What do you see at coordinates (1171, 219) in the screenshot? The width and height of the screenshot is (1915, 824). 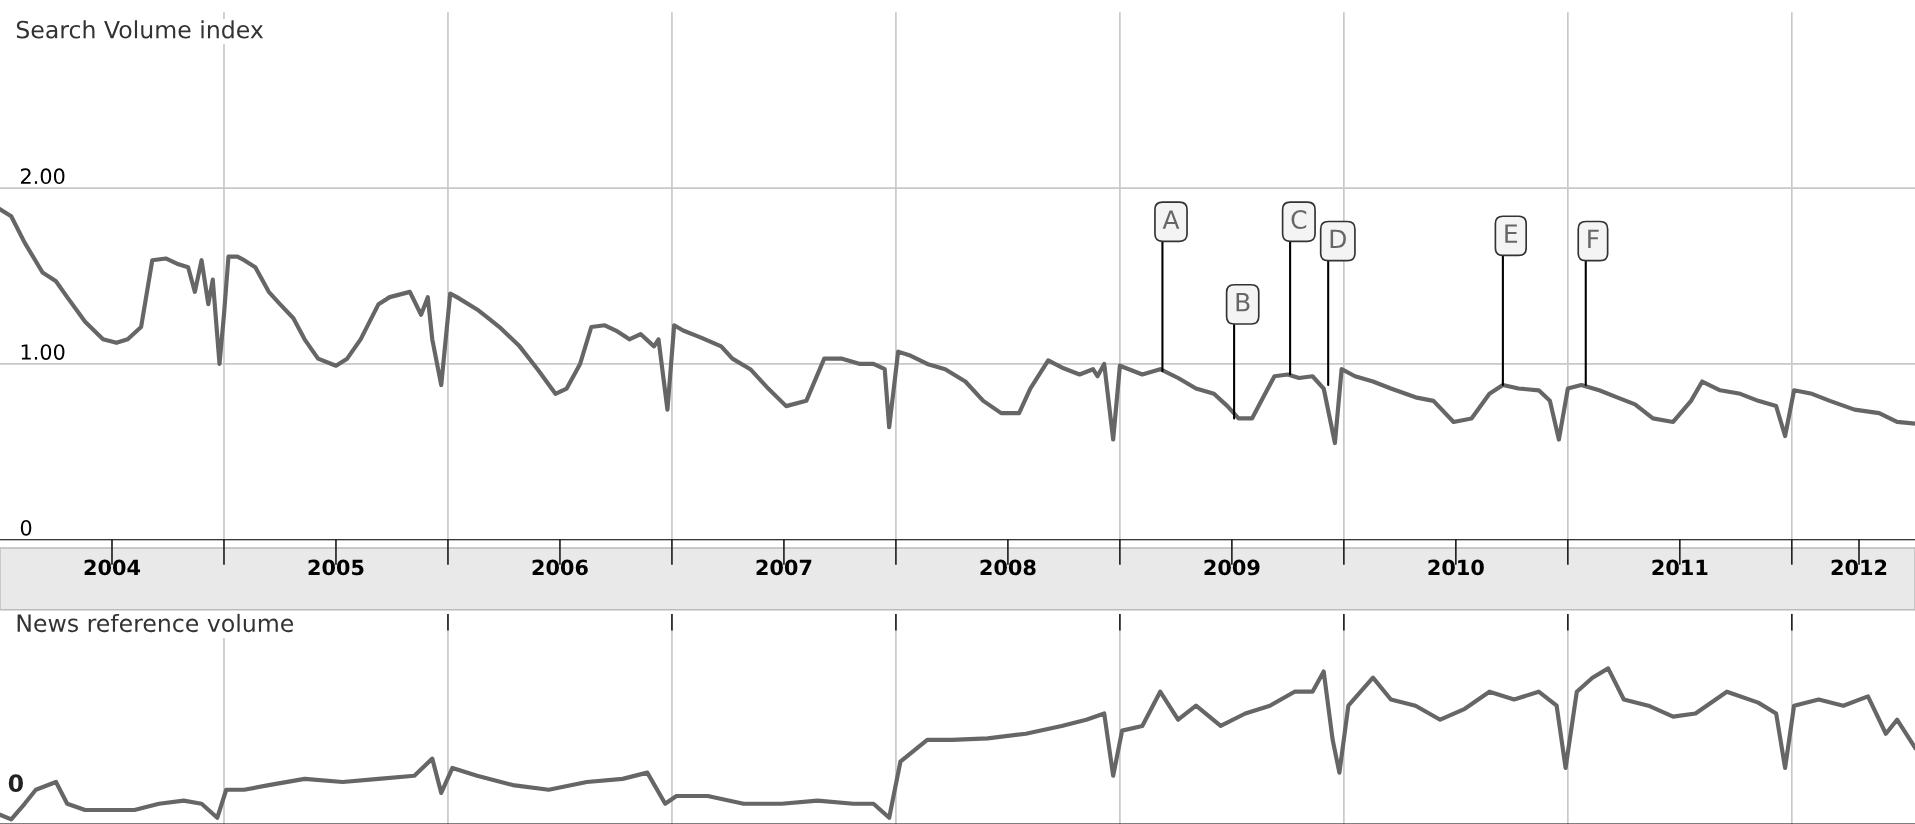 I see `annotation: A` at bounding box center [1171, 219].